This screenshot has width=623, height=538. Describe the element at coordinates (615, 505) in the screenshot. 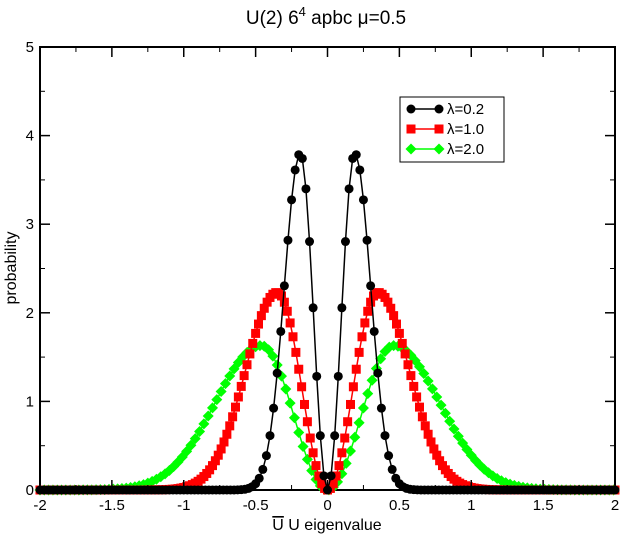

I see `x-tick-label: 2` at that location.